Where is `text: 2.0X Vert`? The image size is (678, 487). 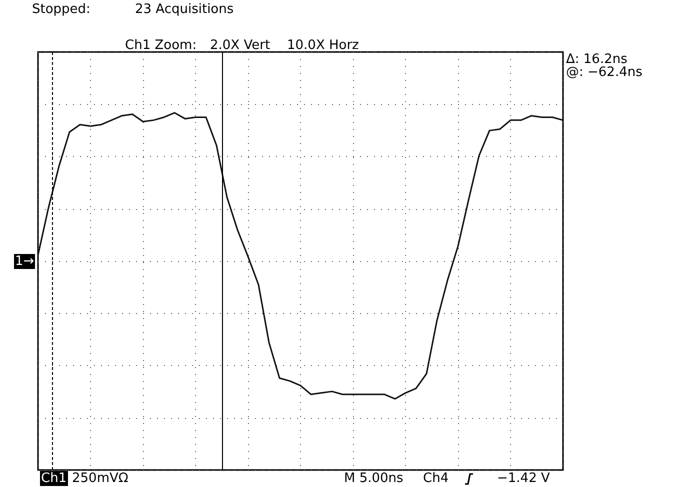 text: 2.0X Vert is located at coordinates (240, 45).